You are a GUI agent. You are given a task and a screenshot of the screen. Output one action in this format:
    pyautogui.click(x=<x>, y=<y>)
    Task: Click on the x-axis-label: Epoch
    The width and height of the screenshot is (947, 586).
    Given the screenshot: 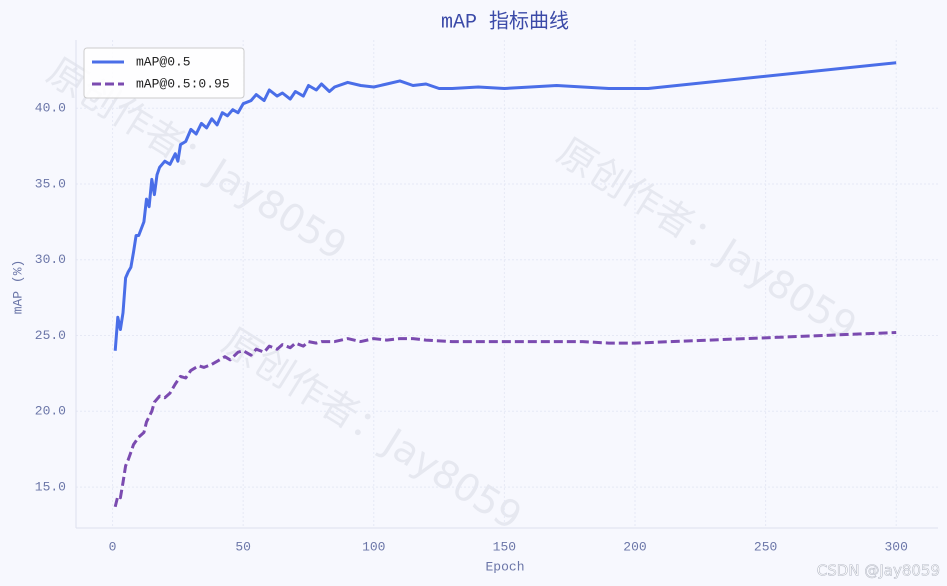 What is the action you would take?
    pyautogui.click(x=504, y=566)
    